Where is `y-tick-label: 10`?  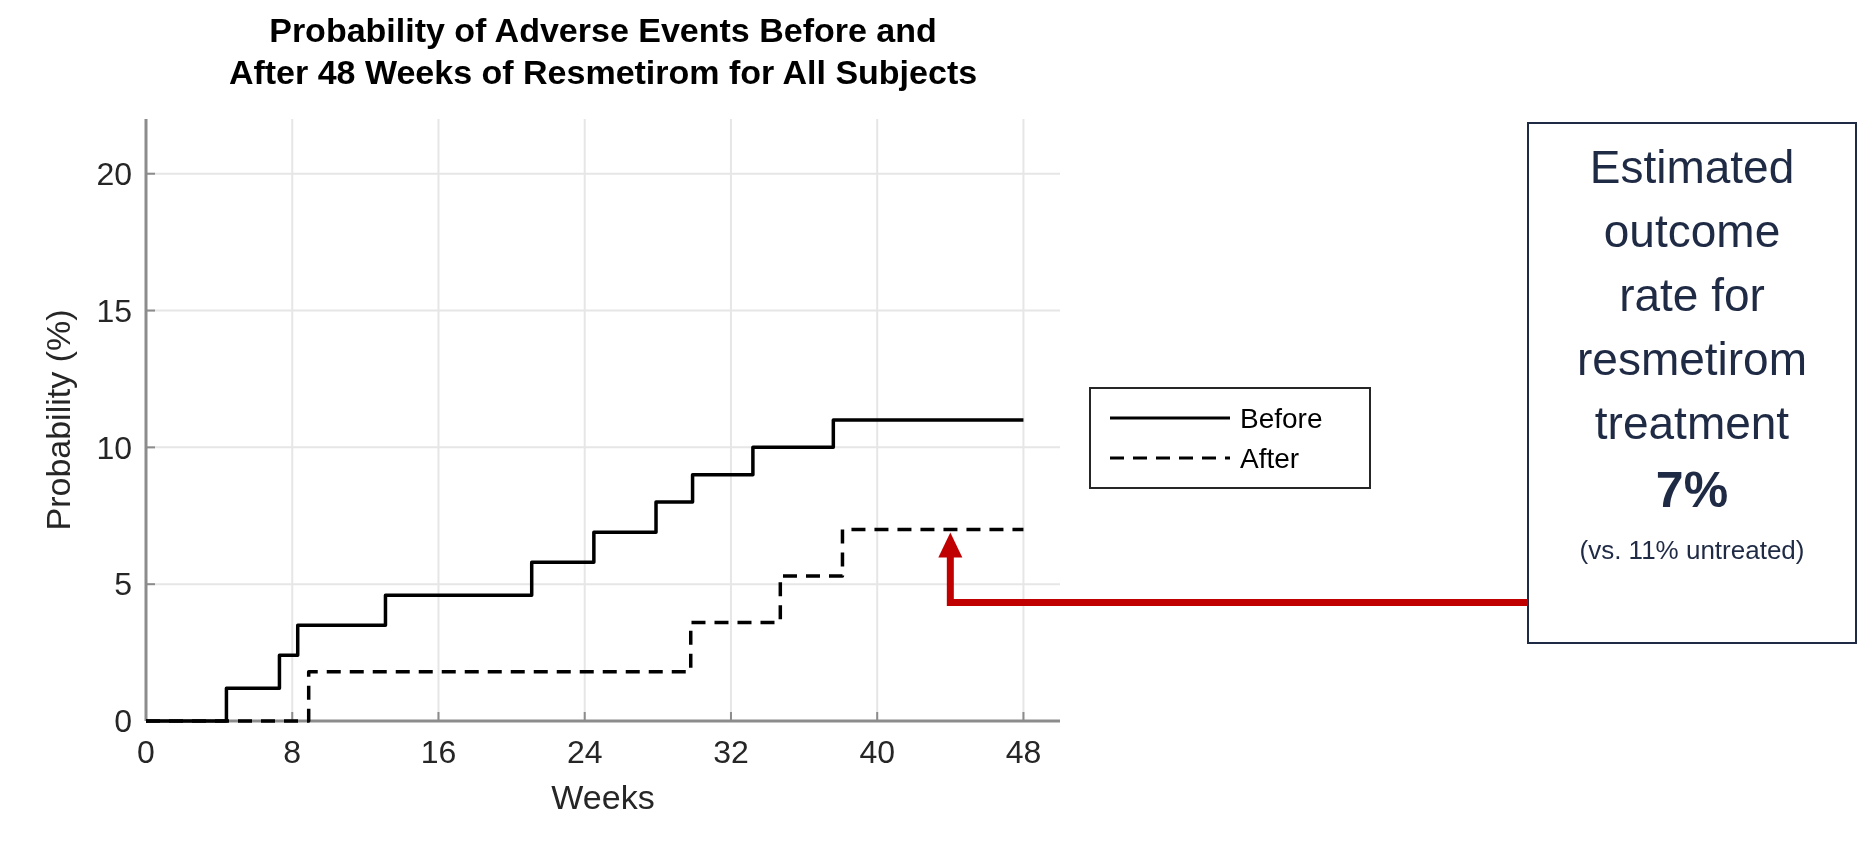
y-tick-label: 10 is located at coordinates (114, 447).